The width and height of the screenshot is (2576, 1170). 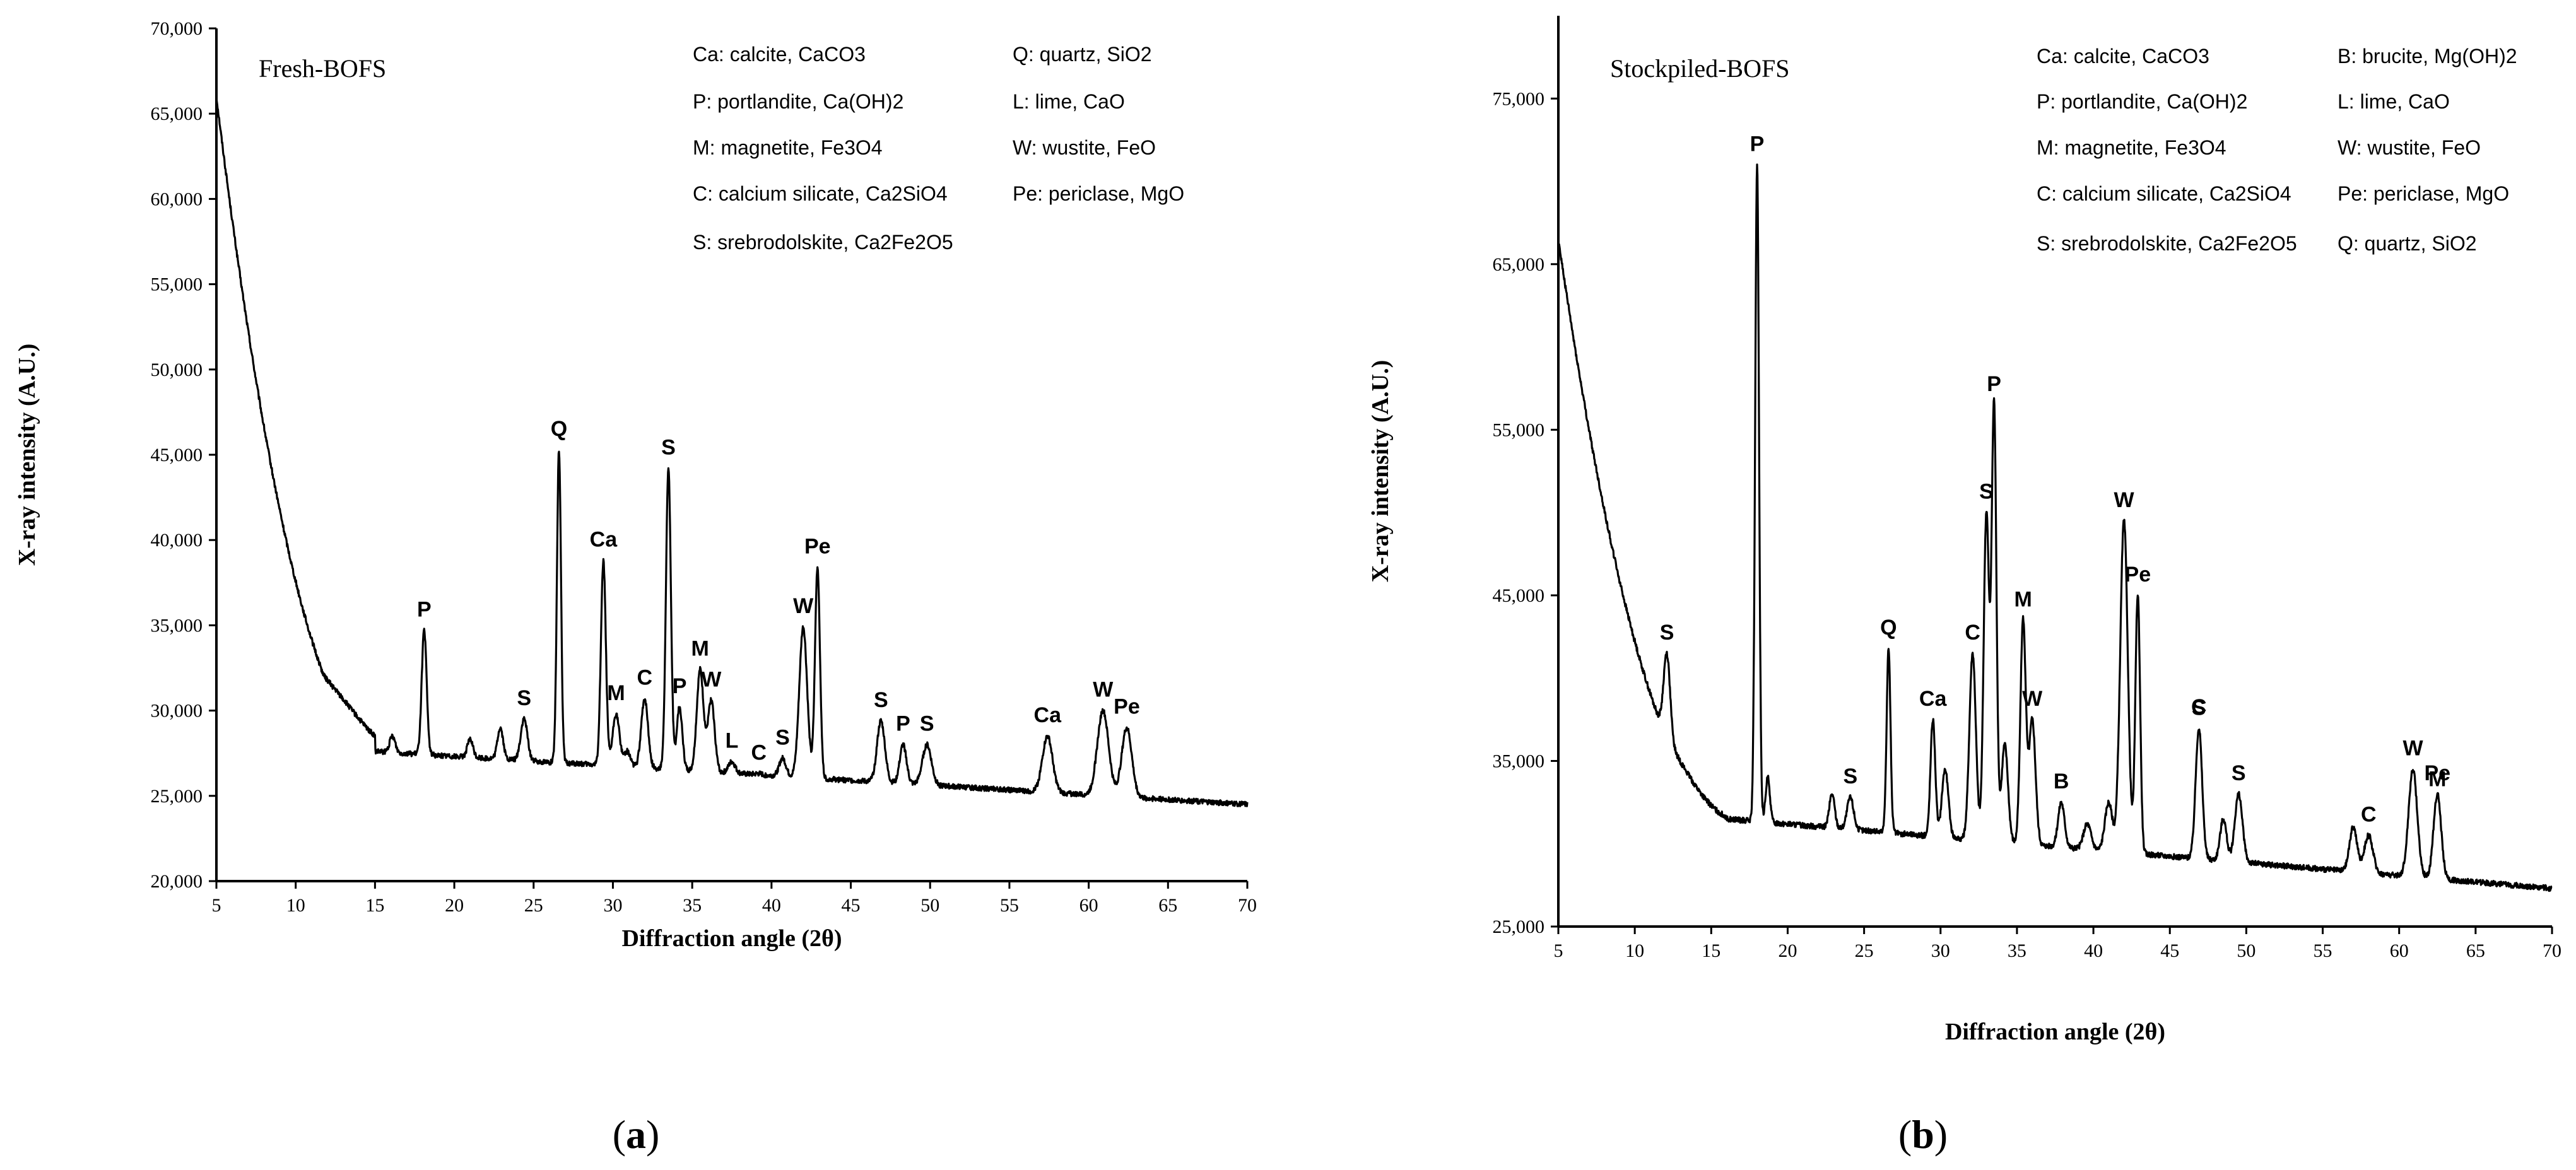 I want to click on x-tick-label: 5, so click(x=217, y=905).